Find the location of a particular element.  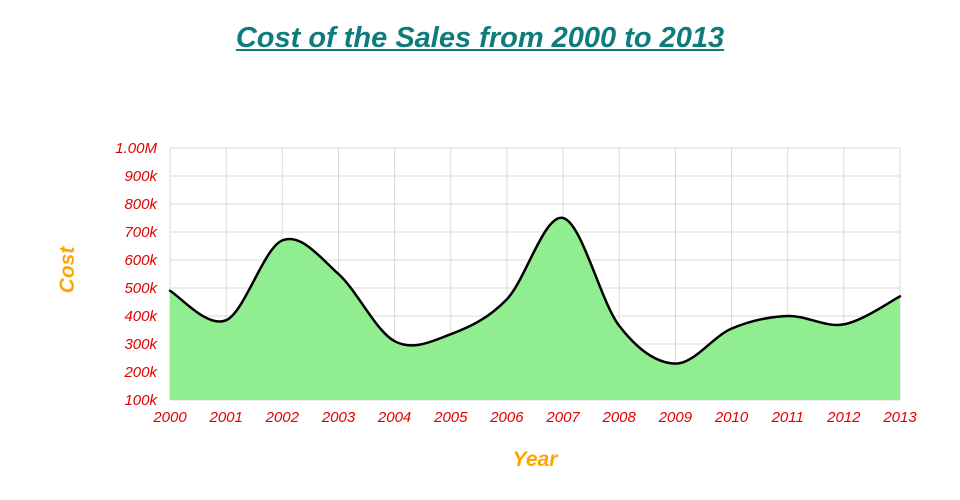

x-tick-label: 2011 is located at coordinates (787, 417).